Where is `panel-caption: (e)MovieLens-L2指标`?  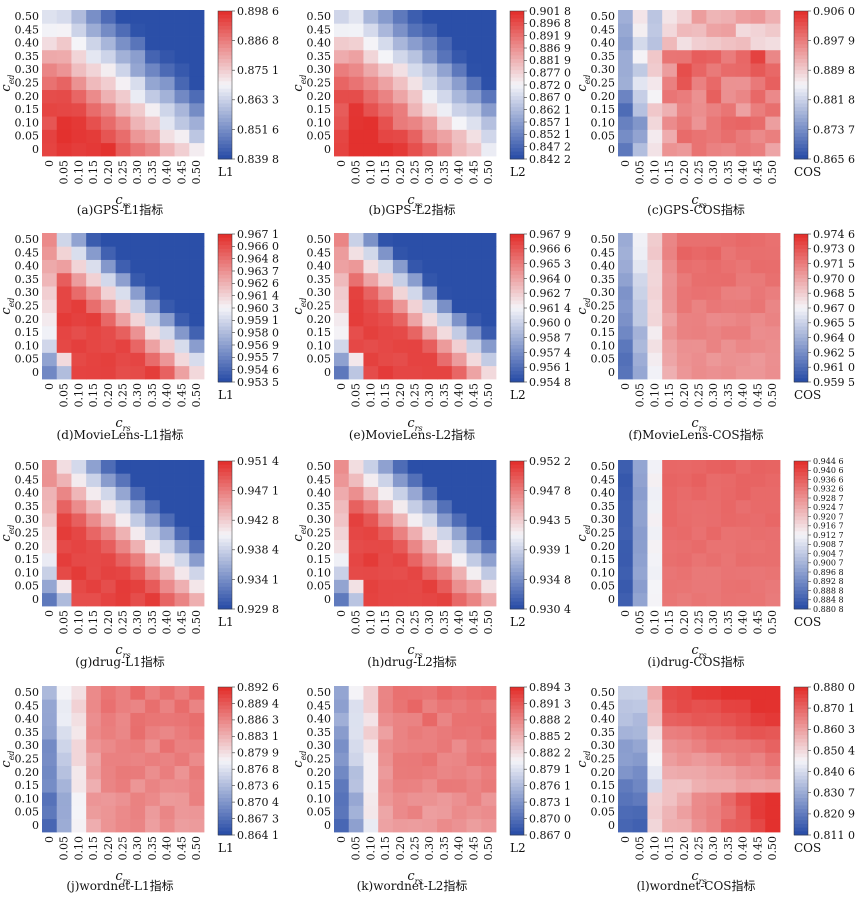
panel-caption: (e)MovieLens-L2指标 is located at coordinates (412, 434).